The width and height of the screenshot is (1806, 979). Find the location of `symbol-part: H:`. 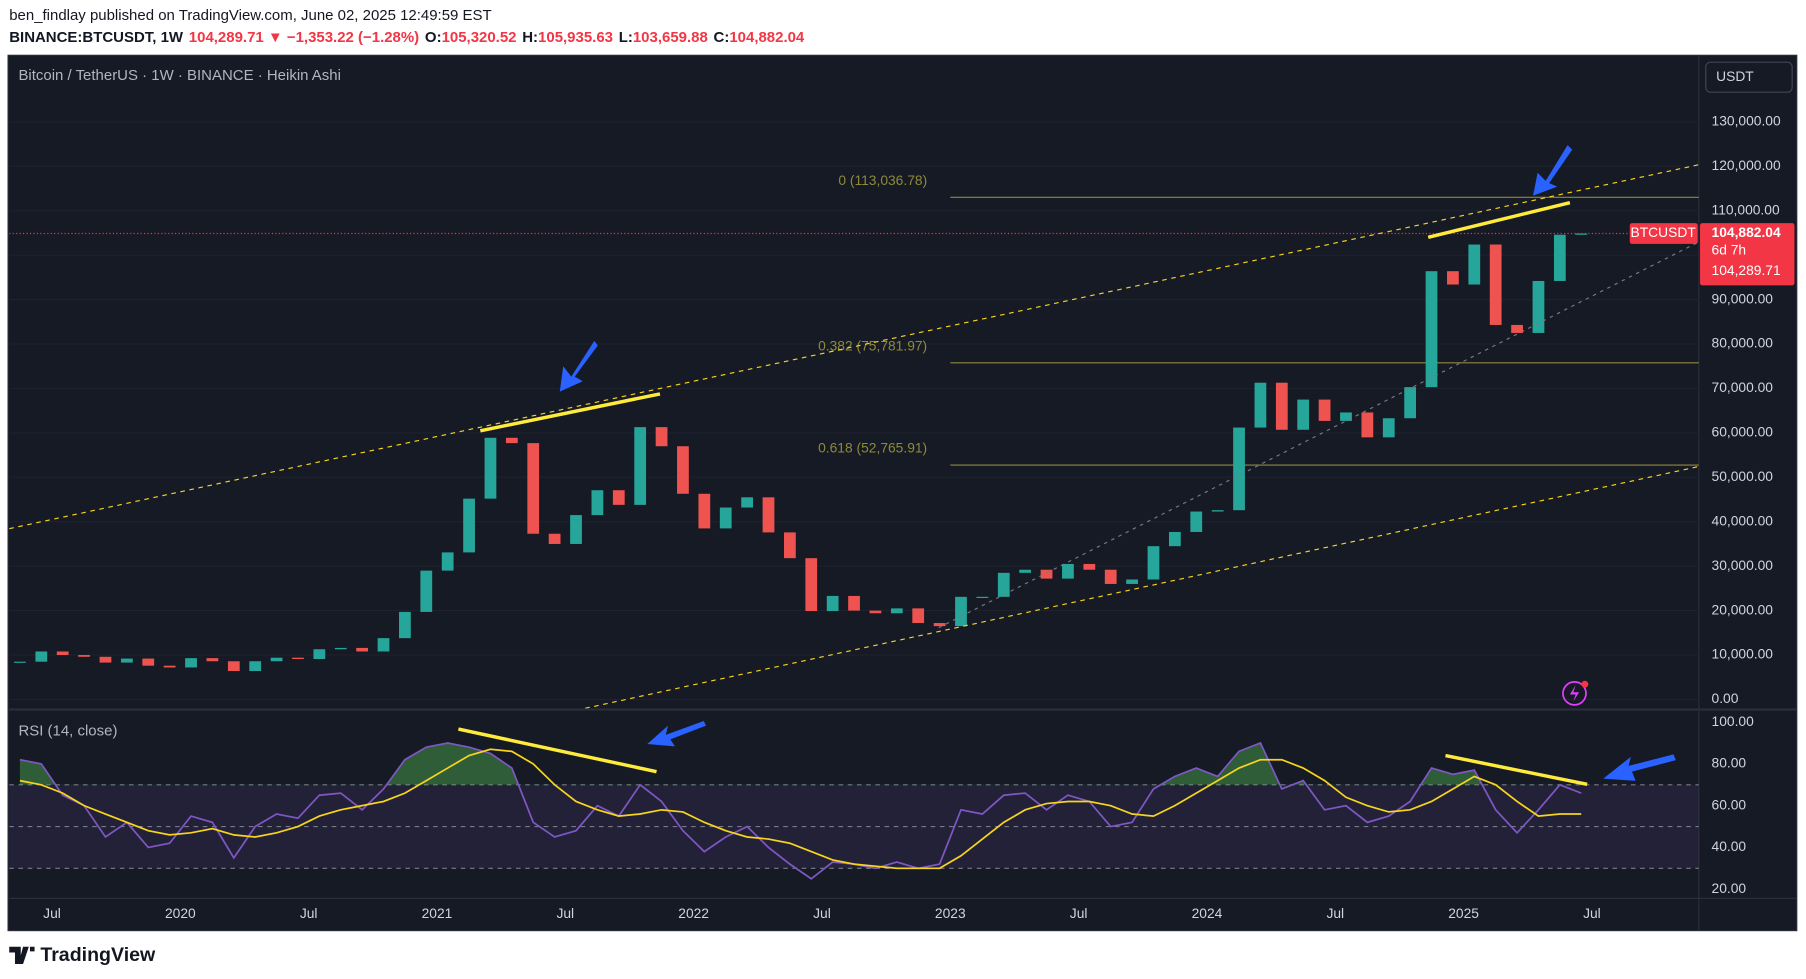

symbol-part: H: is located at coordinates (530, 37).